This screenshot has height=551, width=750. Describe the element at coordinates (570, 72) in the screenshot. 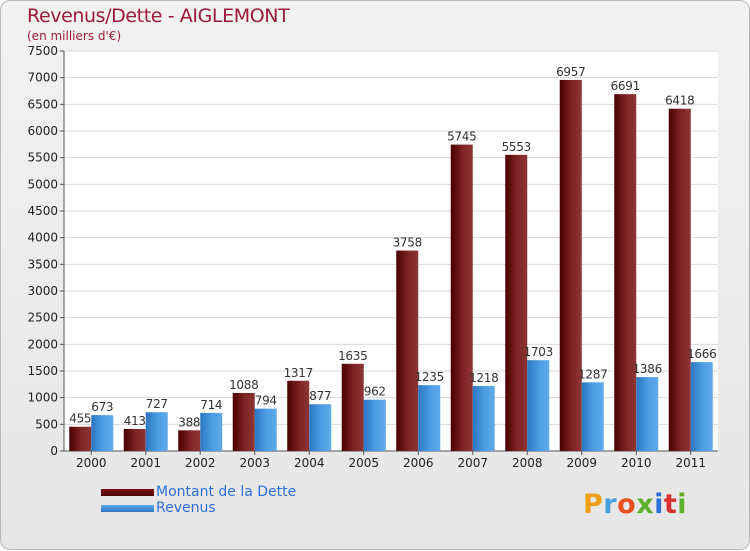

I see `data-label: 6957` at that location.